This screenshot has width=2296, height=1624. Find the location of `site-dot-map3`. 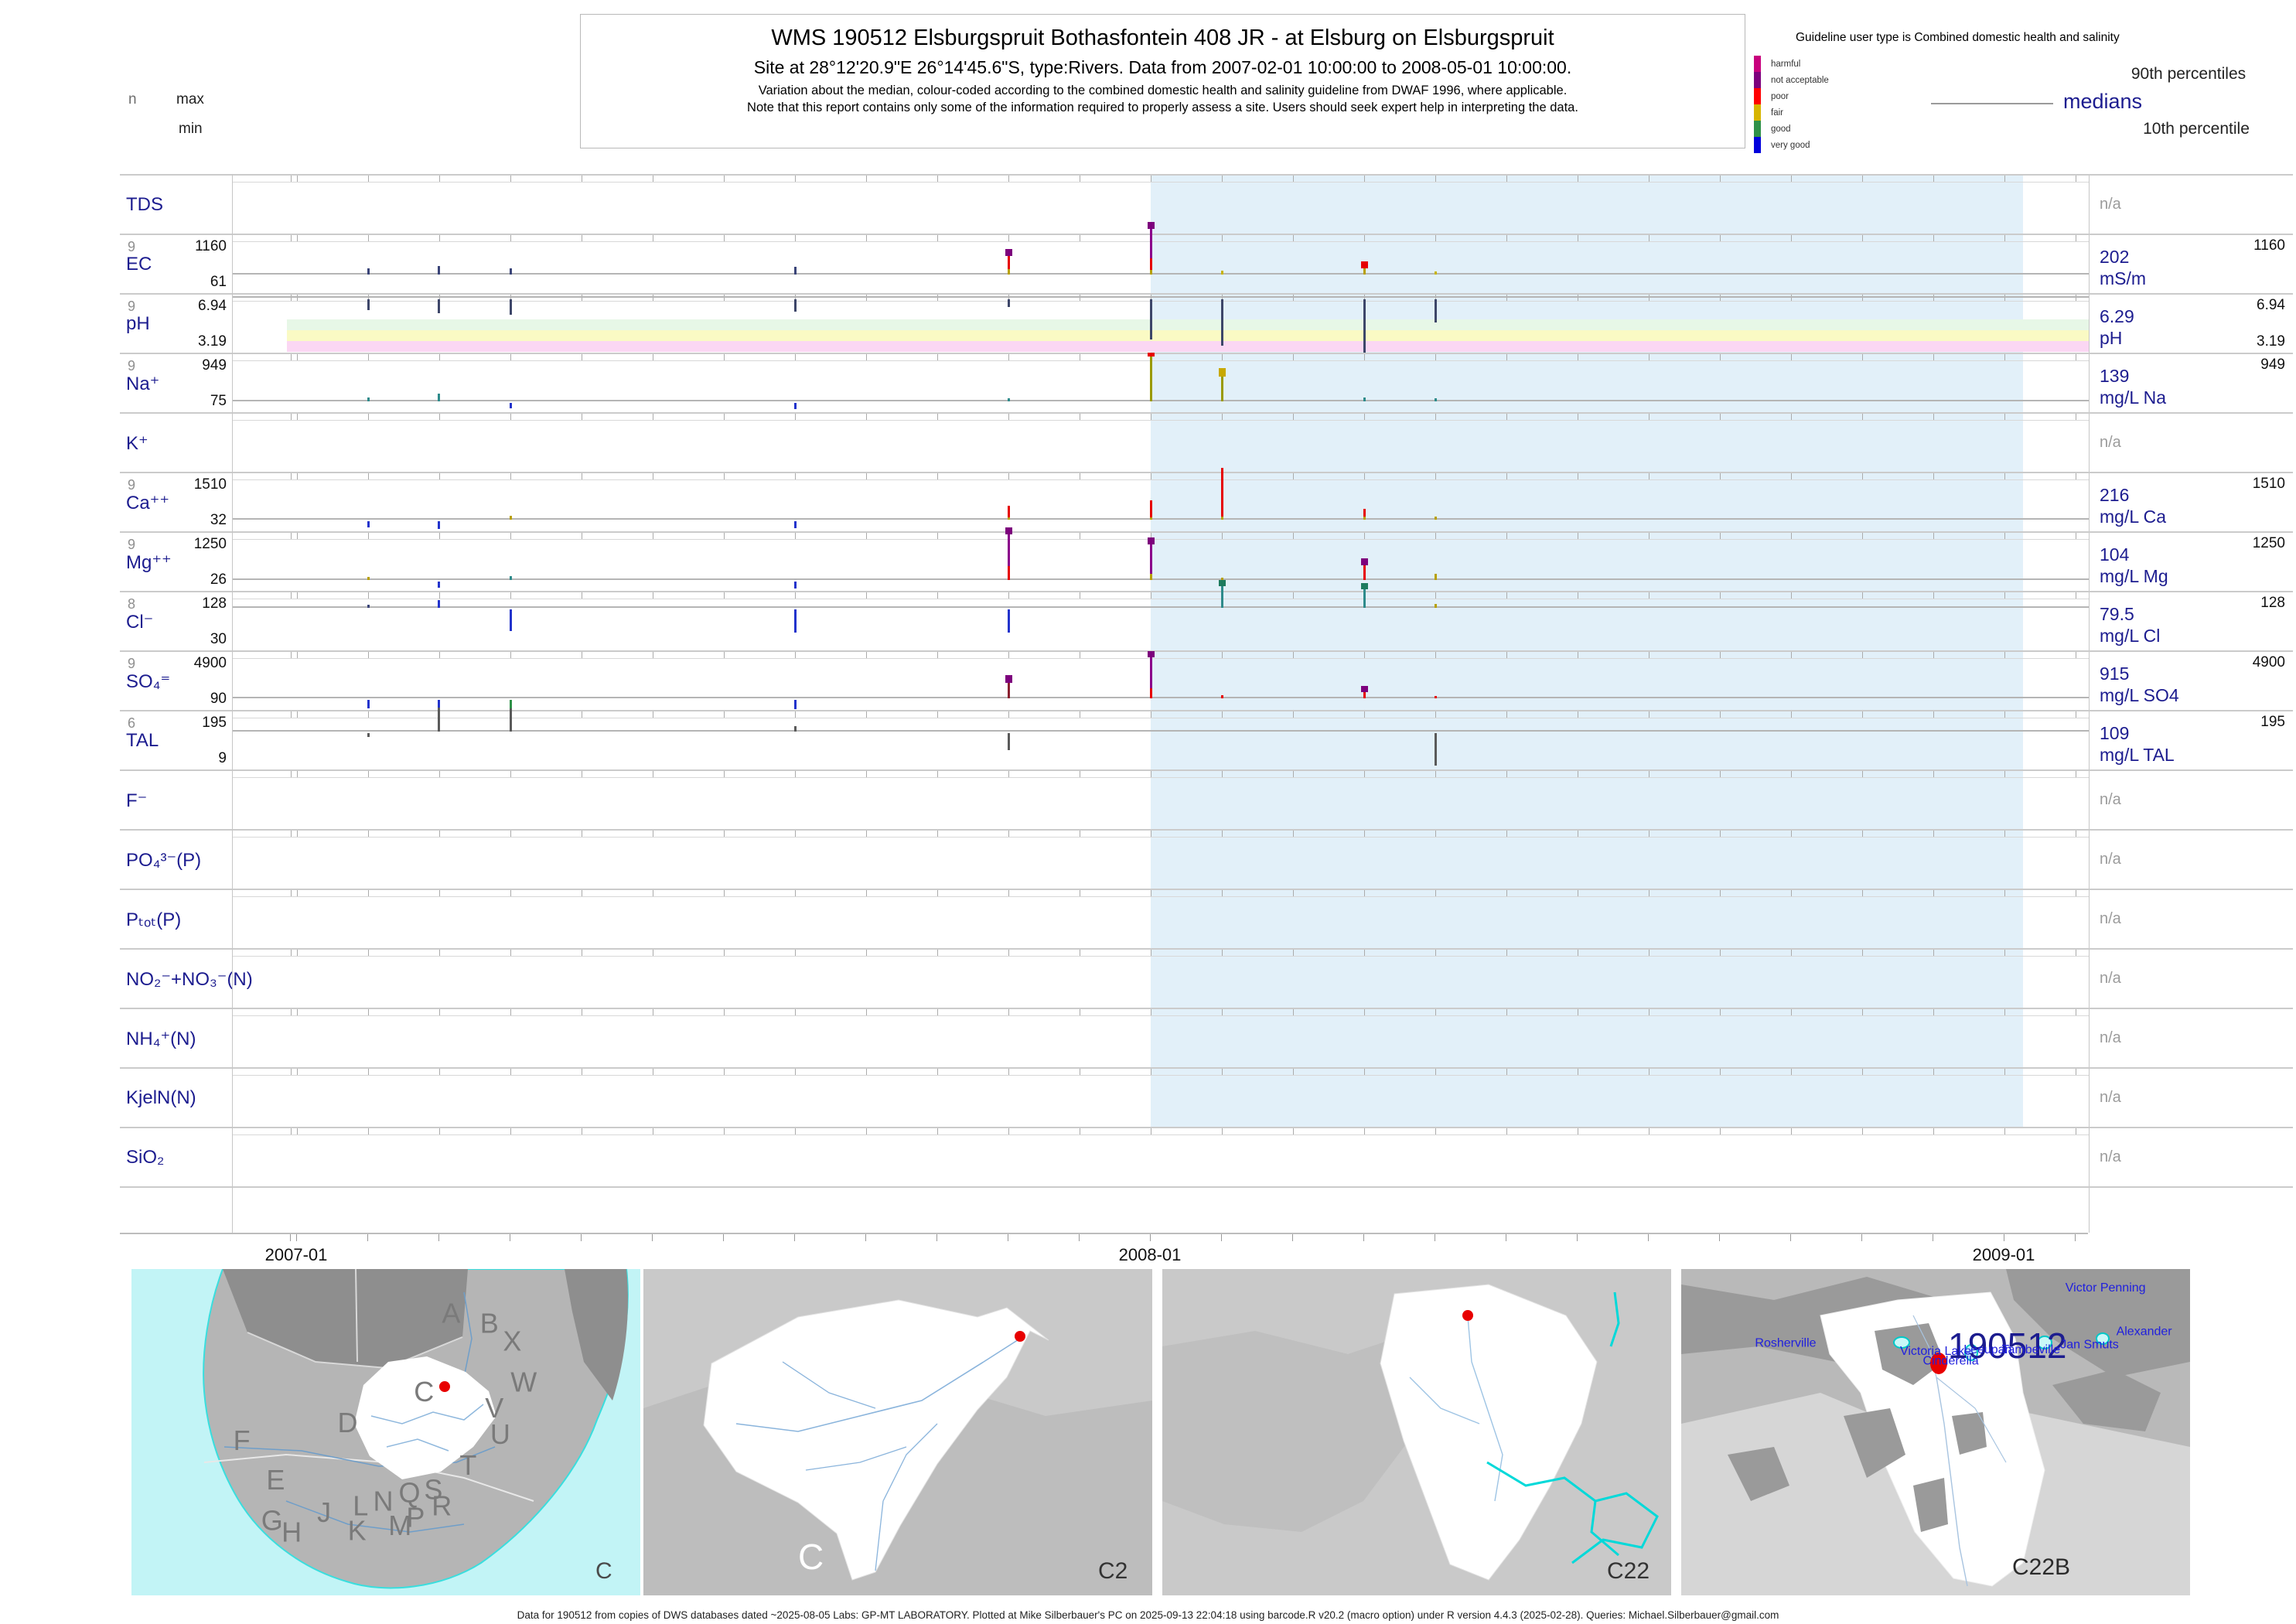

site-dot-map3 is located at coordinates (1467, 1315).